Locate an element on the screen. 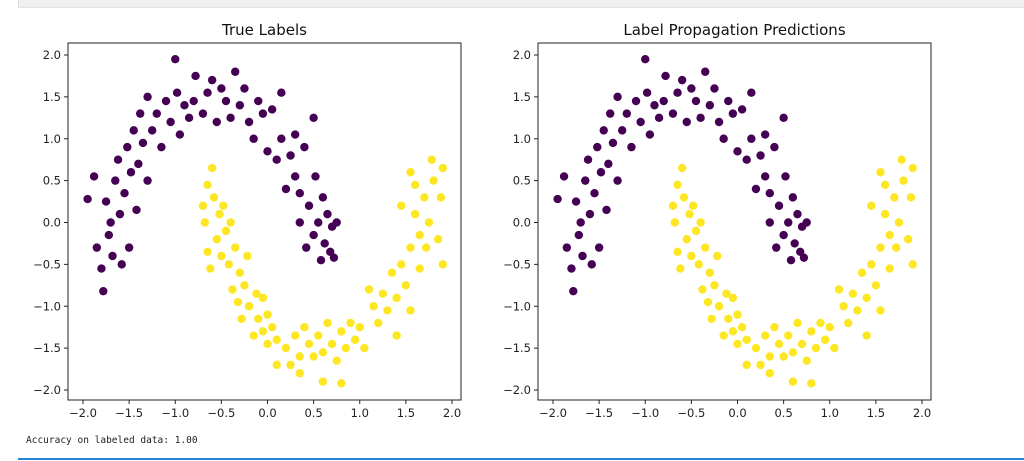 The width and height of the screenshot is (1024, 461). x-tick-label: −2.0 is located at coordinates (83, 413).